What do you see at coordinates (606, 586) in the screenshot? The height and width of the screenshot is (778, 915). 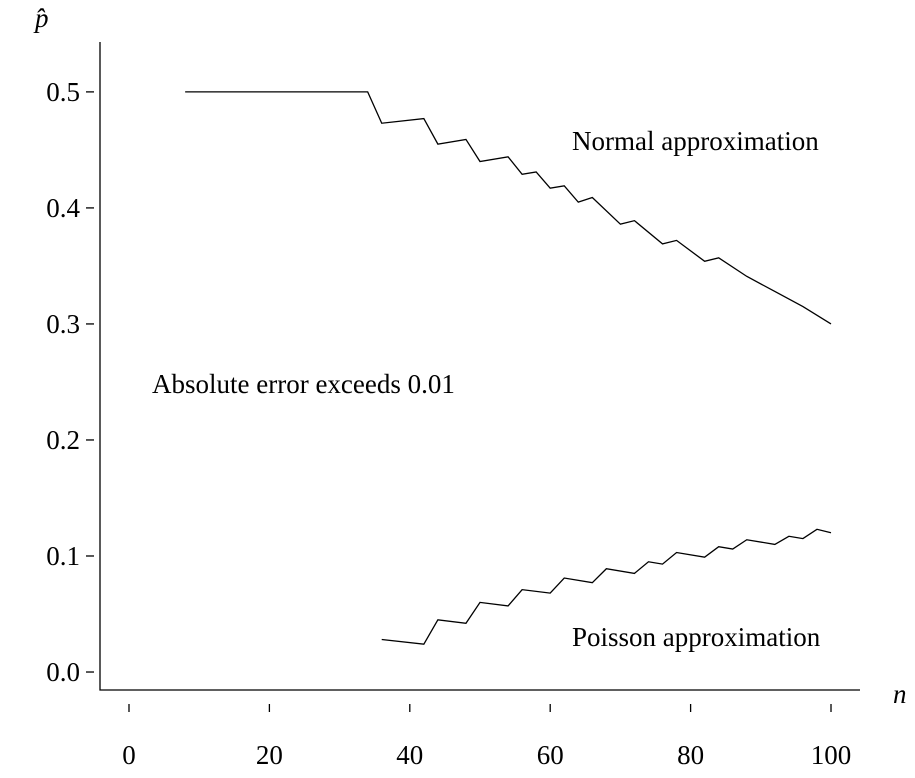 I see `line` at bounding box center [606, 586].